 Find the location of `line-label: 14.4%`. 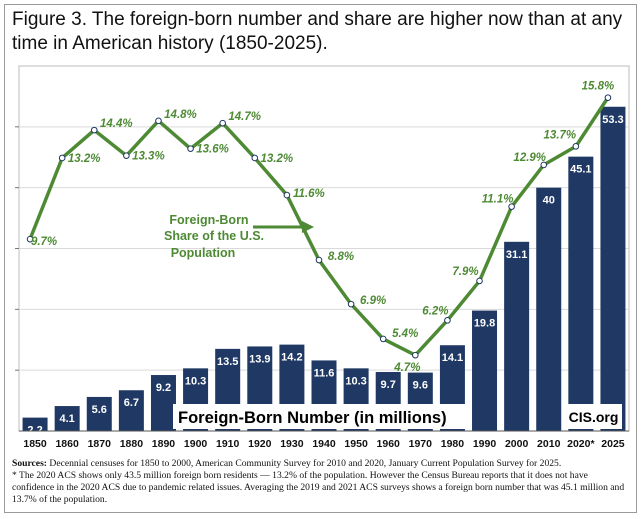

line-label: 14.4% is located at coordinates (116, 124).